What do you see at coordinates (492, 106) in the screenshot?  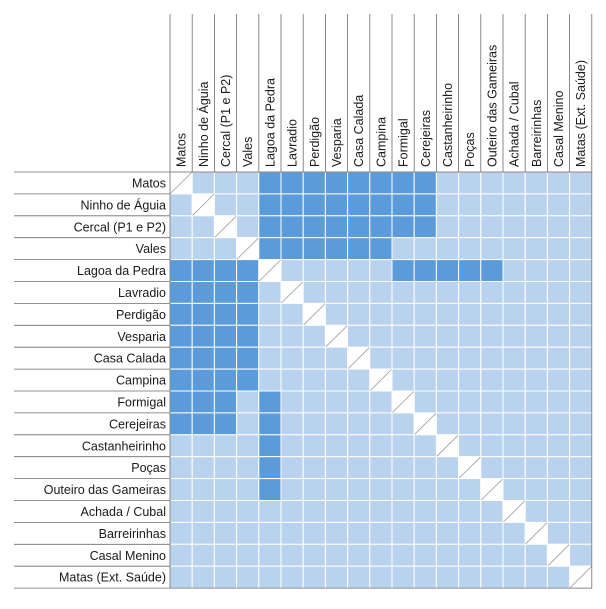 I see `column-label: Outeiro das Gameiras` at bounding box center [492, 106].